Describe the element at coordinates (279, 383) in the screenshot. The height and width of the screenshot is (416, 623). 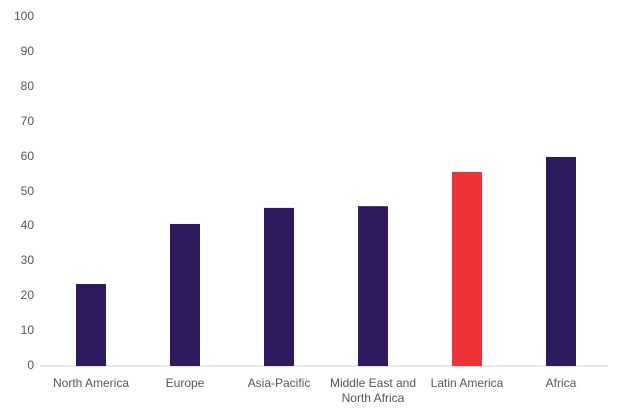
I see `x-tick-label: Asia-Pacific` at that location.